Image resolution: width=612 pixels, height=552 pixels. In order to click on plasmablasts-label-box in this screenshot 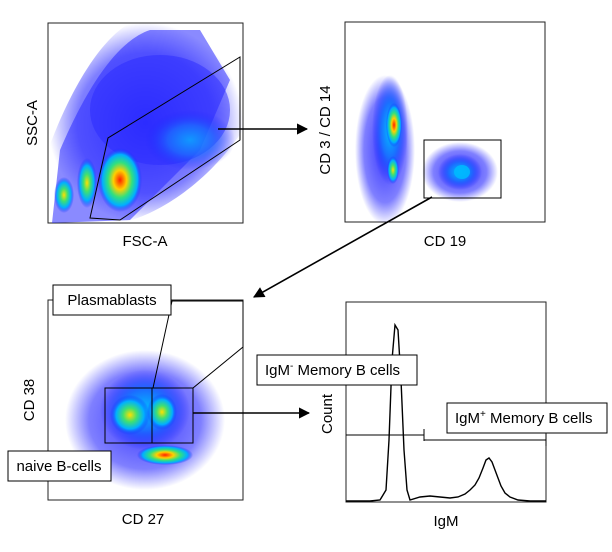, I will do `click(112, 300)`.